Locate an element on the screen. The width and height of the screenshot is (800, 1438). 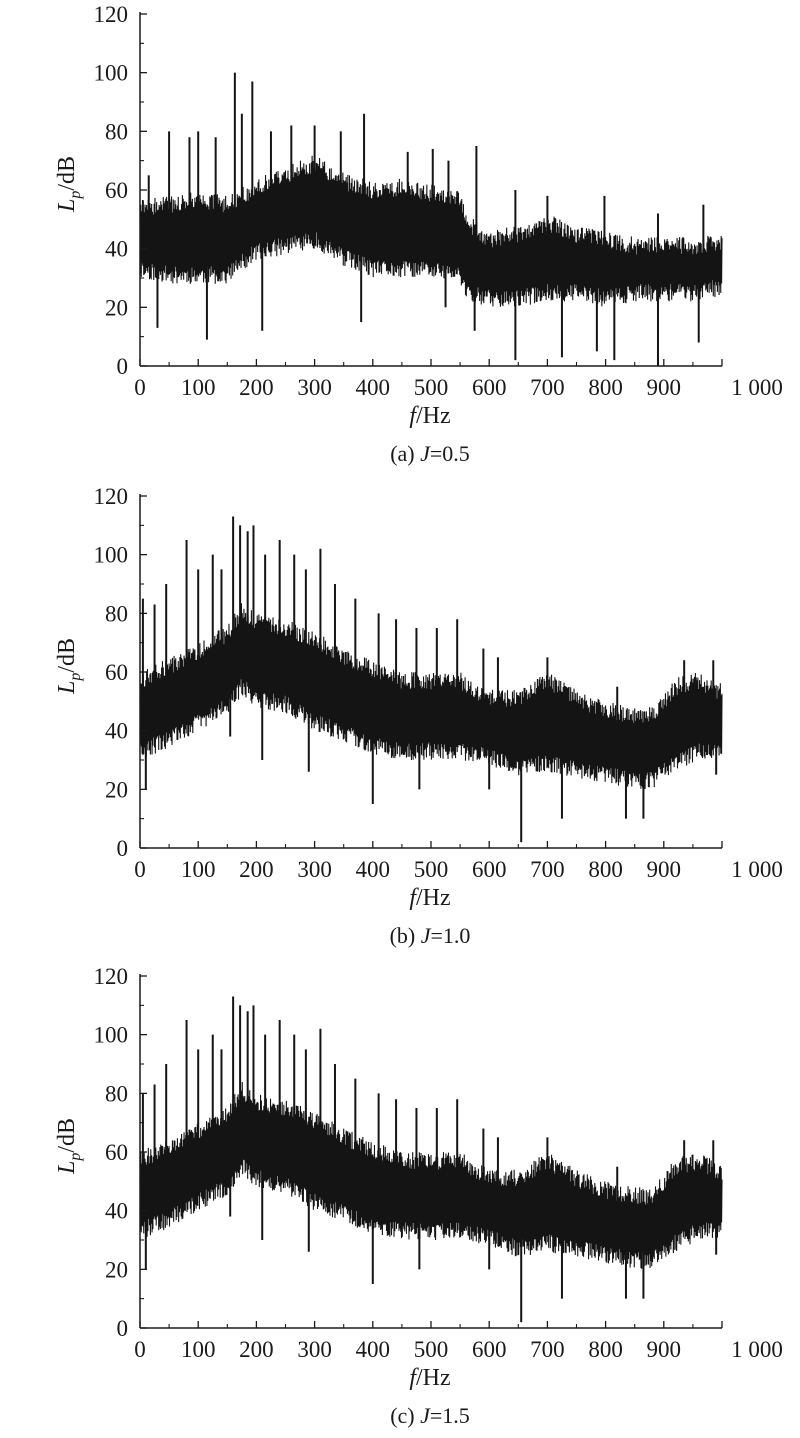
y-tick-label-c-6: 120 is located at coordinates (111, 976).